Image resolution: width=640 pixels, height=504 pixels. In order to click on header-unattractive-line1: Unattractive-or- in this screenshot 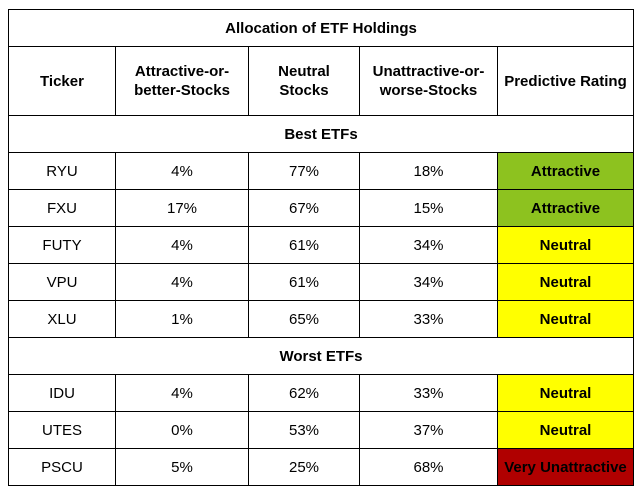, I will do `click(428, 71)`.